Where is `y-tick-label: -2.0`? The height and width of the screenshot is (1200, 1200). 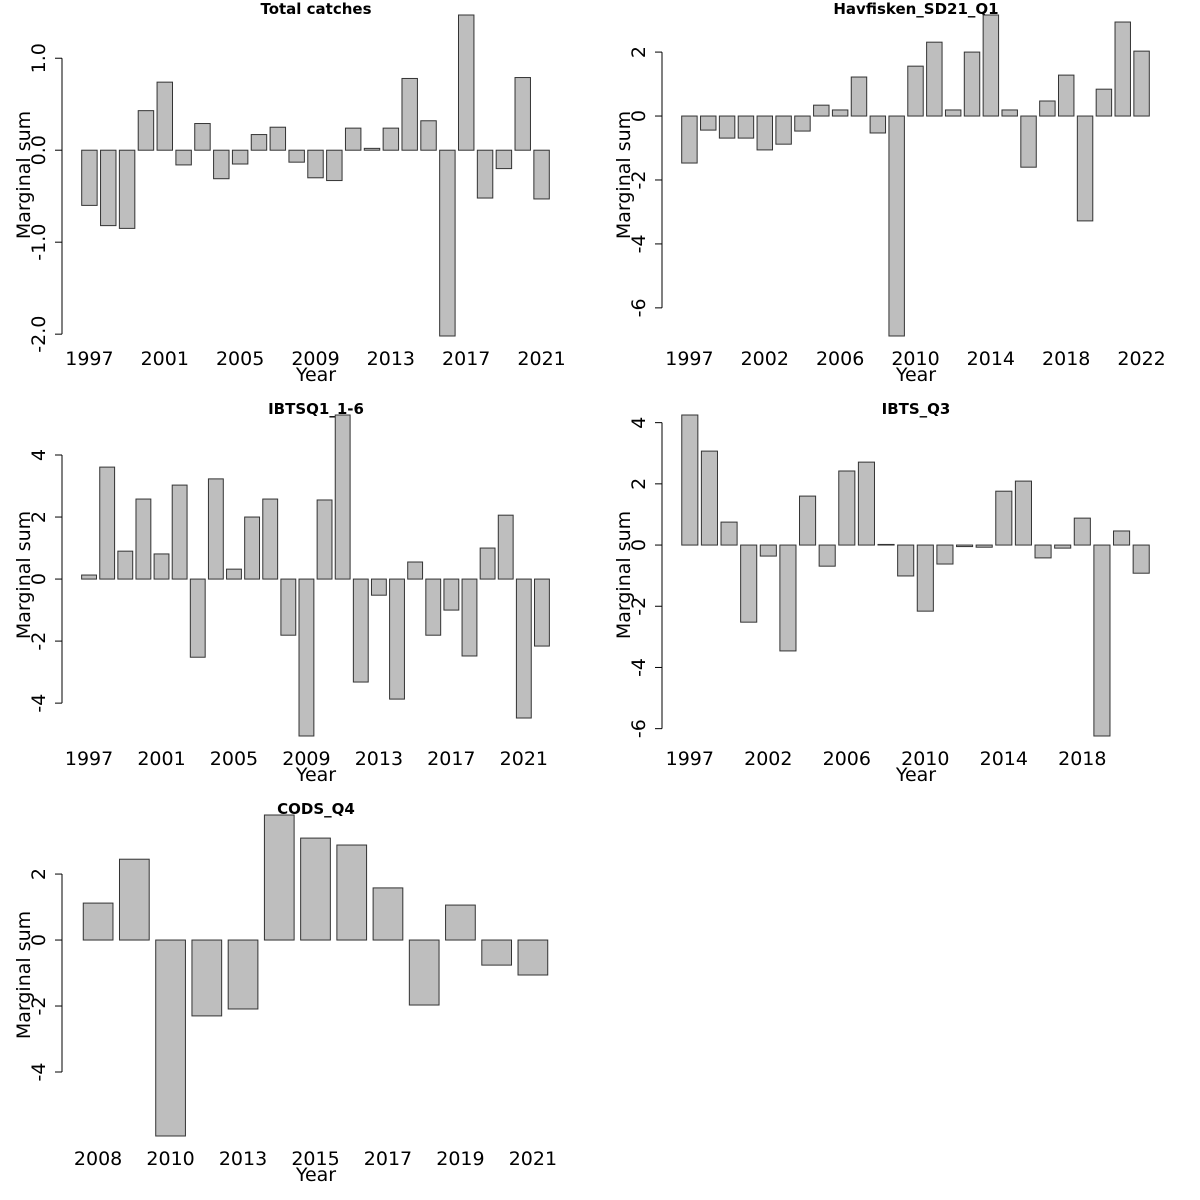
y-tick-label: -2.0 is located at coordinates (39, 334).